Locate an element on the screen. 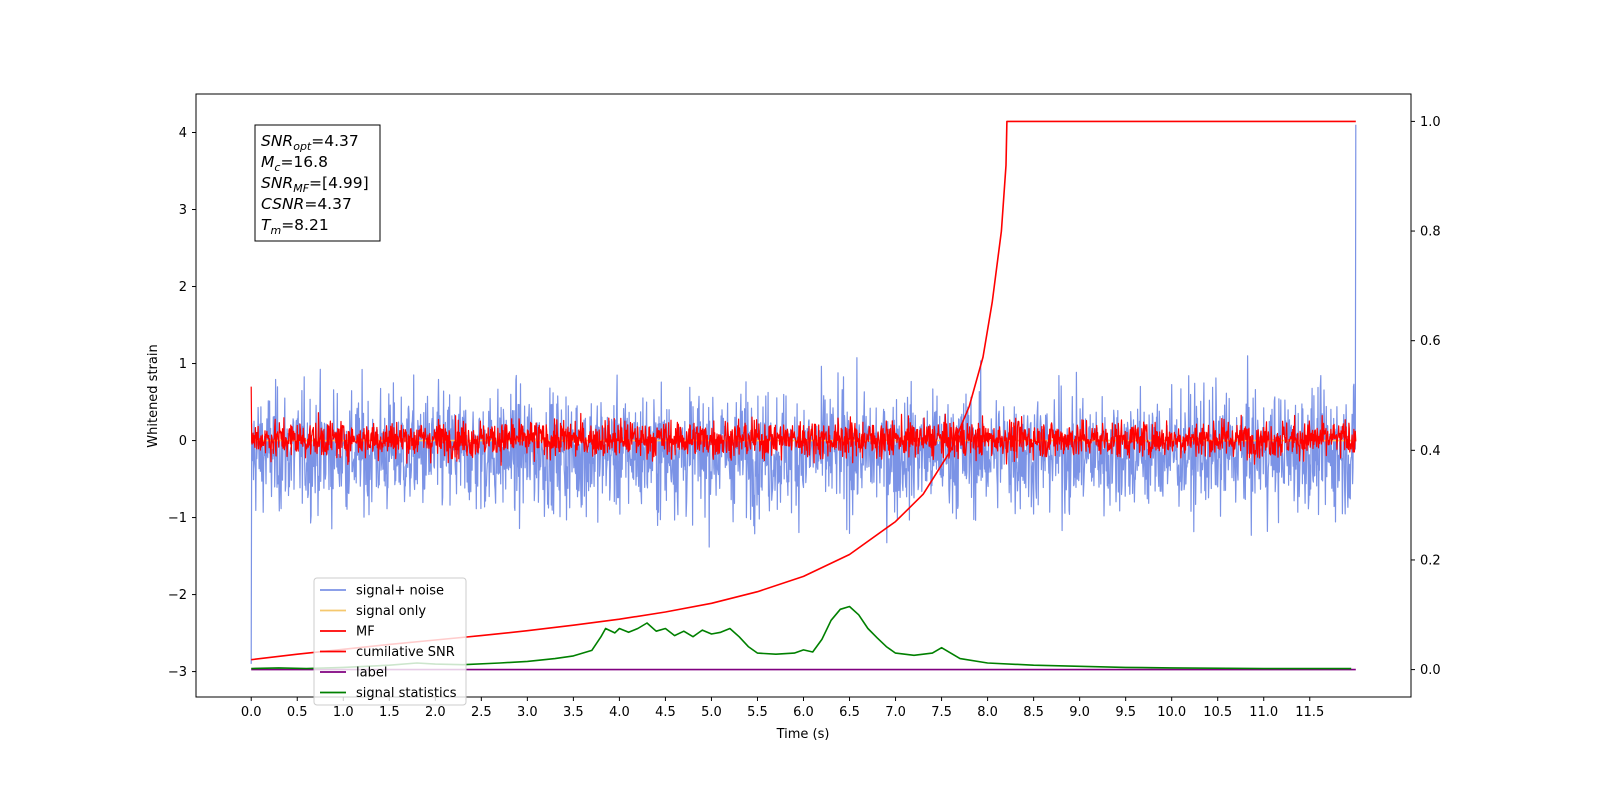 The width and height of the screenshot is (1600, 800). y-tick-label: −1 is located at coordinates (177, 518).